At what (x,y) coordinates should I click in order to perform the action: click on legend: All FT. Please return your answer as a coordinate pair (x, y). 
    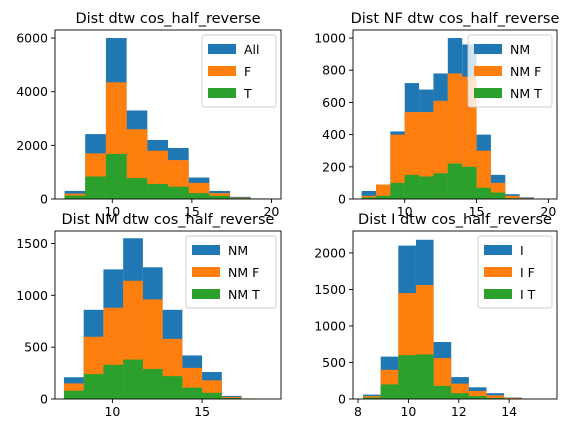
    Looking at the image, I should click on (239, 71).